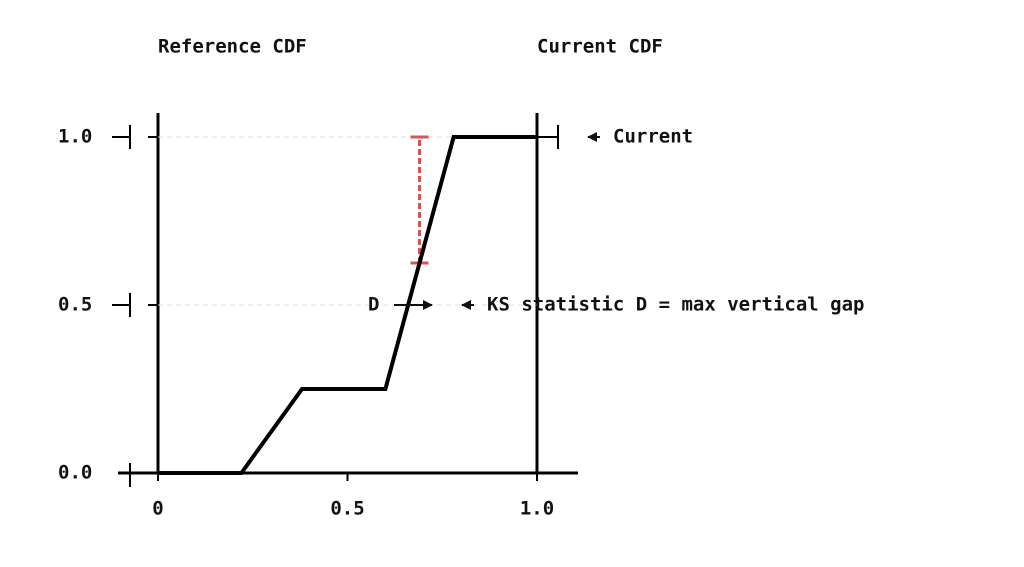  I want to click on panel-title: Reference CDF, so click(232, 47).